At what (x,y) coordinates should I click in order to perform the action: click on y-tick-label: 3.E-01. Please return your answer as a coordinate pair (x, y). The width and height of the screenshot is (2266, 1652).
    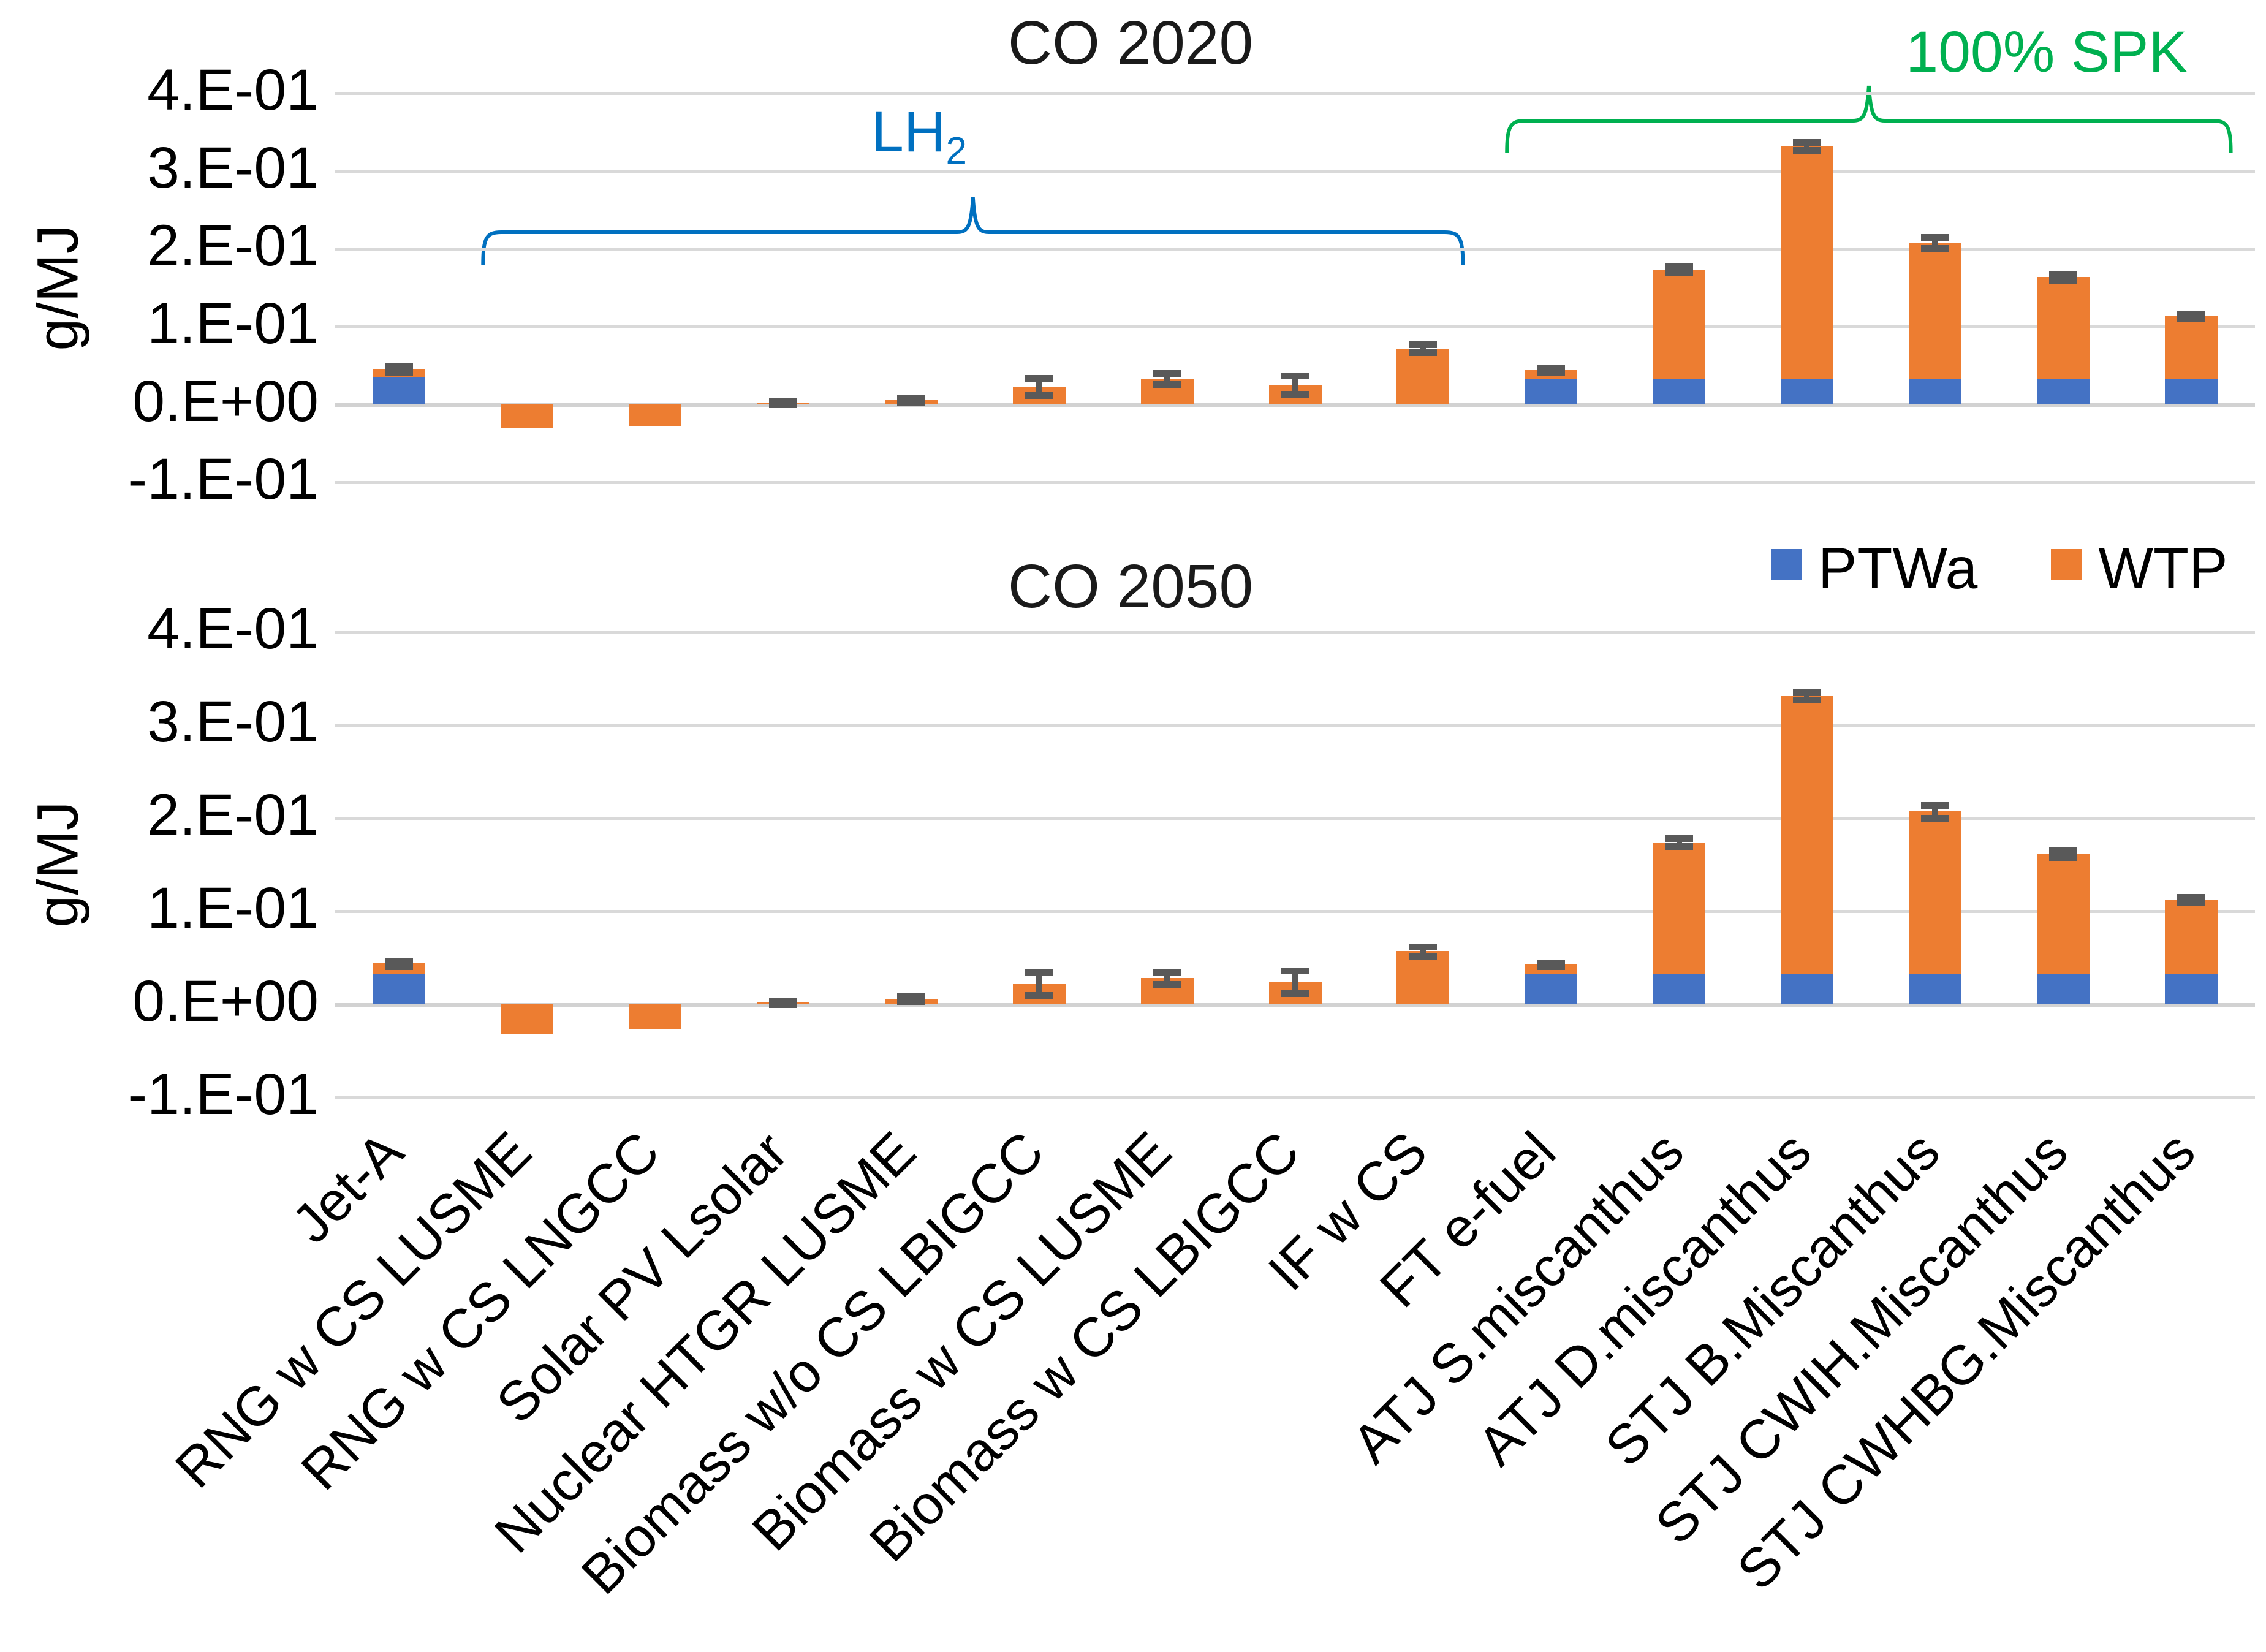
    Looking at the image, I should click on (233, 168).